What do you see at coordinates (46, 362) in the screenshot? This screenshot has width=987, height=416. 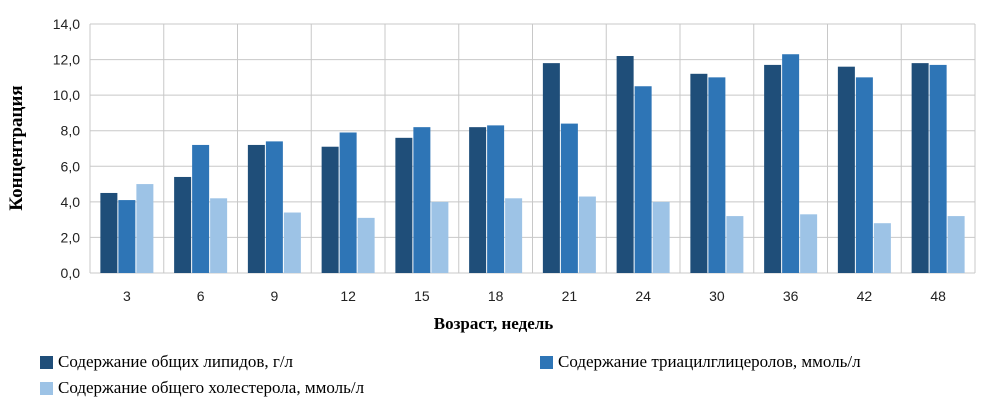 I see `legend-swatch-lipids` at bounding box center [46, 362].